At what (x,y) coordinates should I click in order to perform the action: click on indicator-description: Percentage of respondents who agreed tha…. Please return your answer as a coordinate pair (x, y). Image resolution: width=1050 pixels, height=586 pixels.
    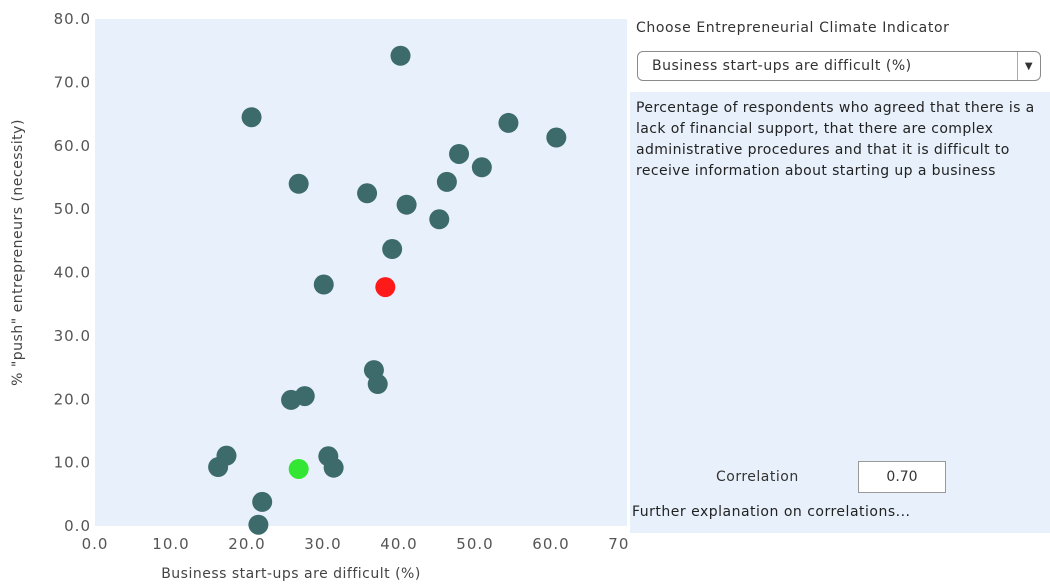
    Looking at the image, I should click on (835, 139).